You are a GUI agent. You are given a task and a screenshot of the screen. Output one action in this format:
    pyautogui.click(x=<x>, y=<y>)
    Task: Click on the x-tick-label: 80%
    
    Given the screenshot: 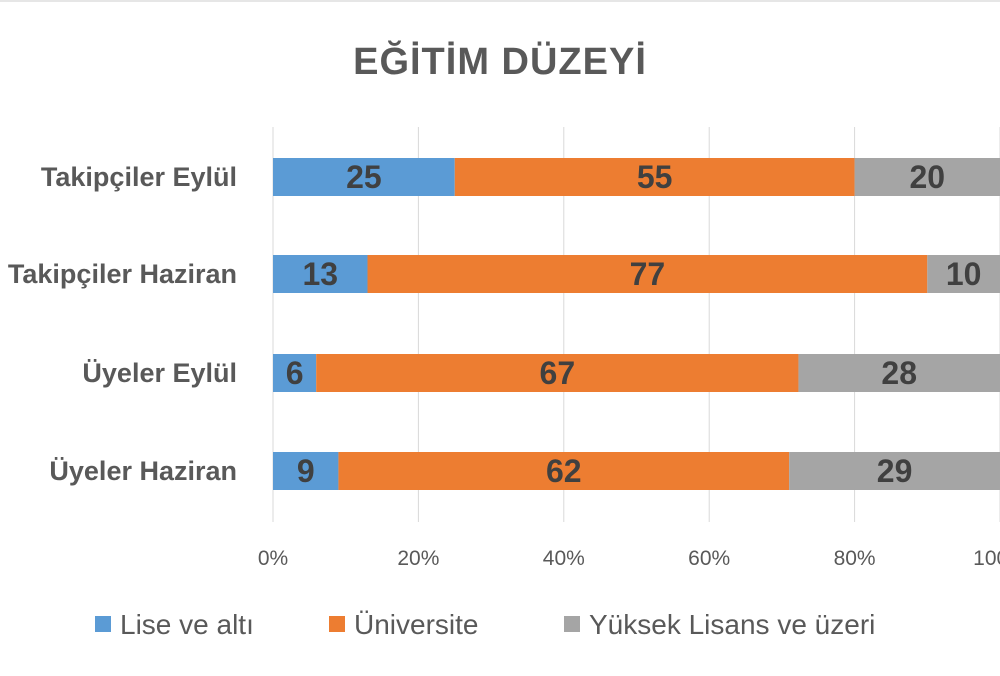 What is the action you would take?
    pyautogui.click(x=855, y=558)
    